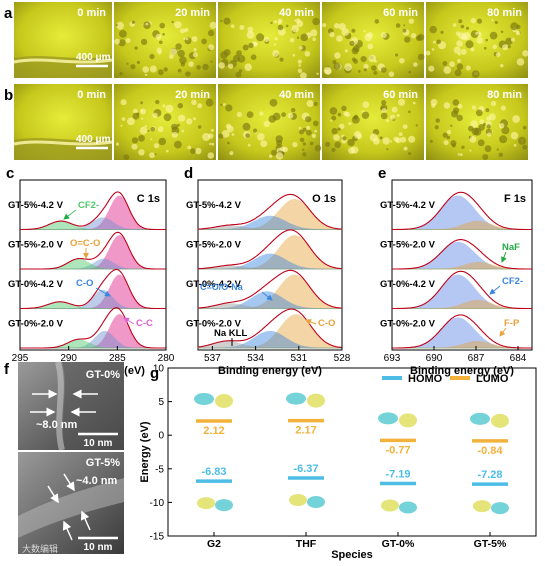  I want to click on xps-c-spectrum: GT-5%-2.0 V, so click(87, 250).